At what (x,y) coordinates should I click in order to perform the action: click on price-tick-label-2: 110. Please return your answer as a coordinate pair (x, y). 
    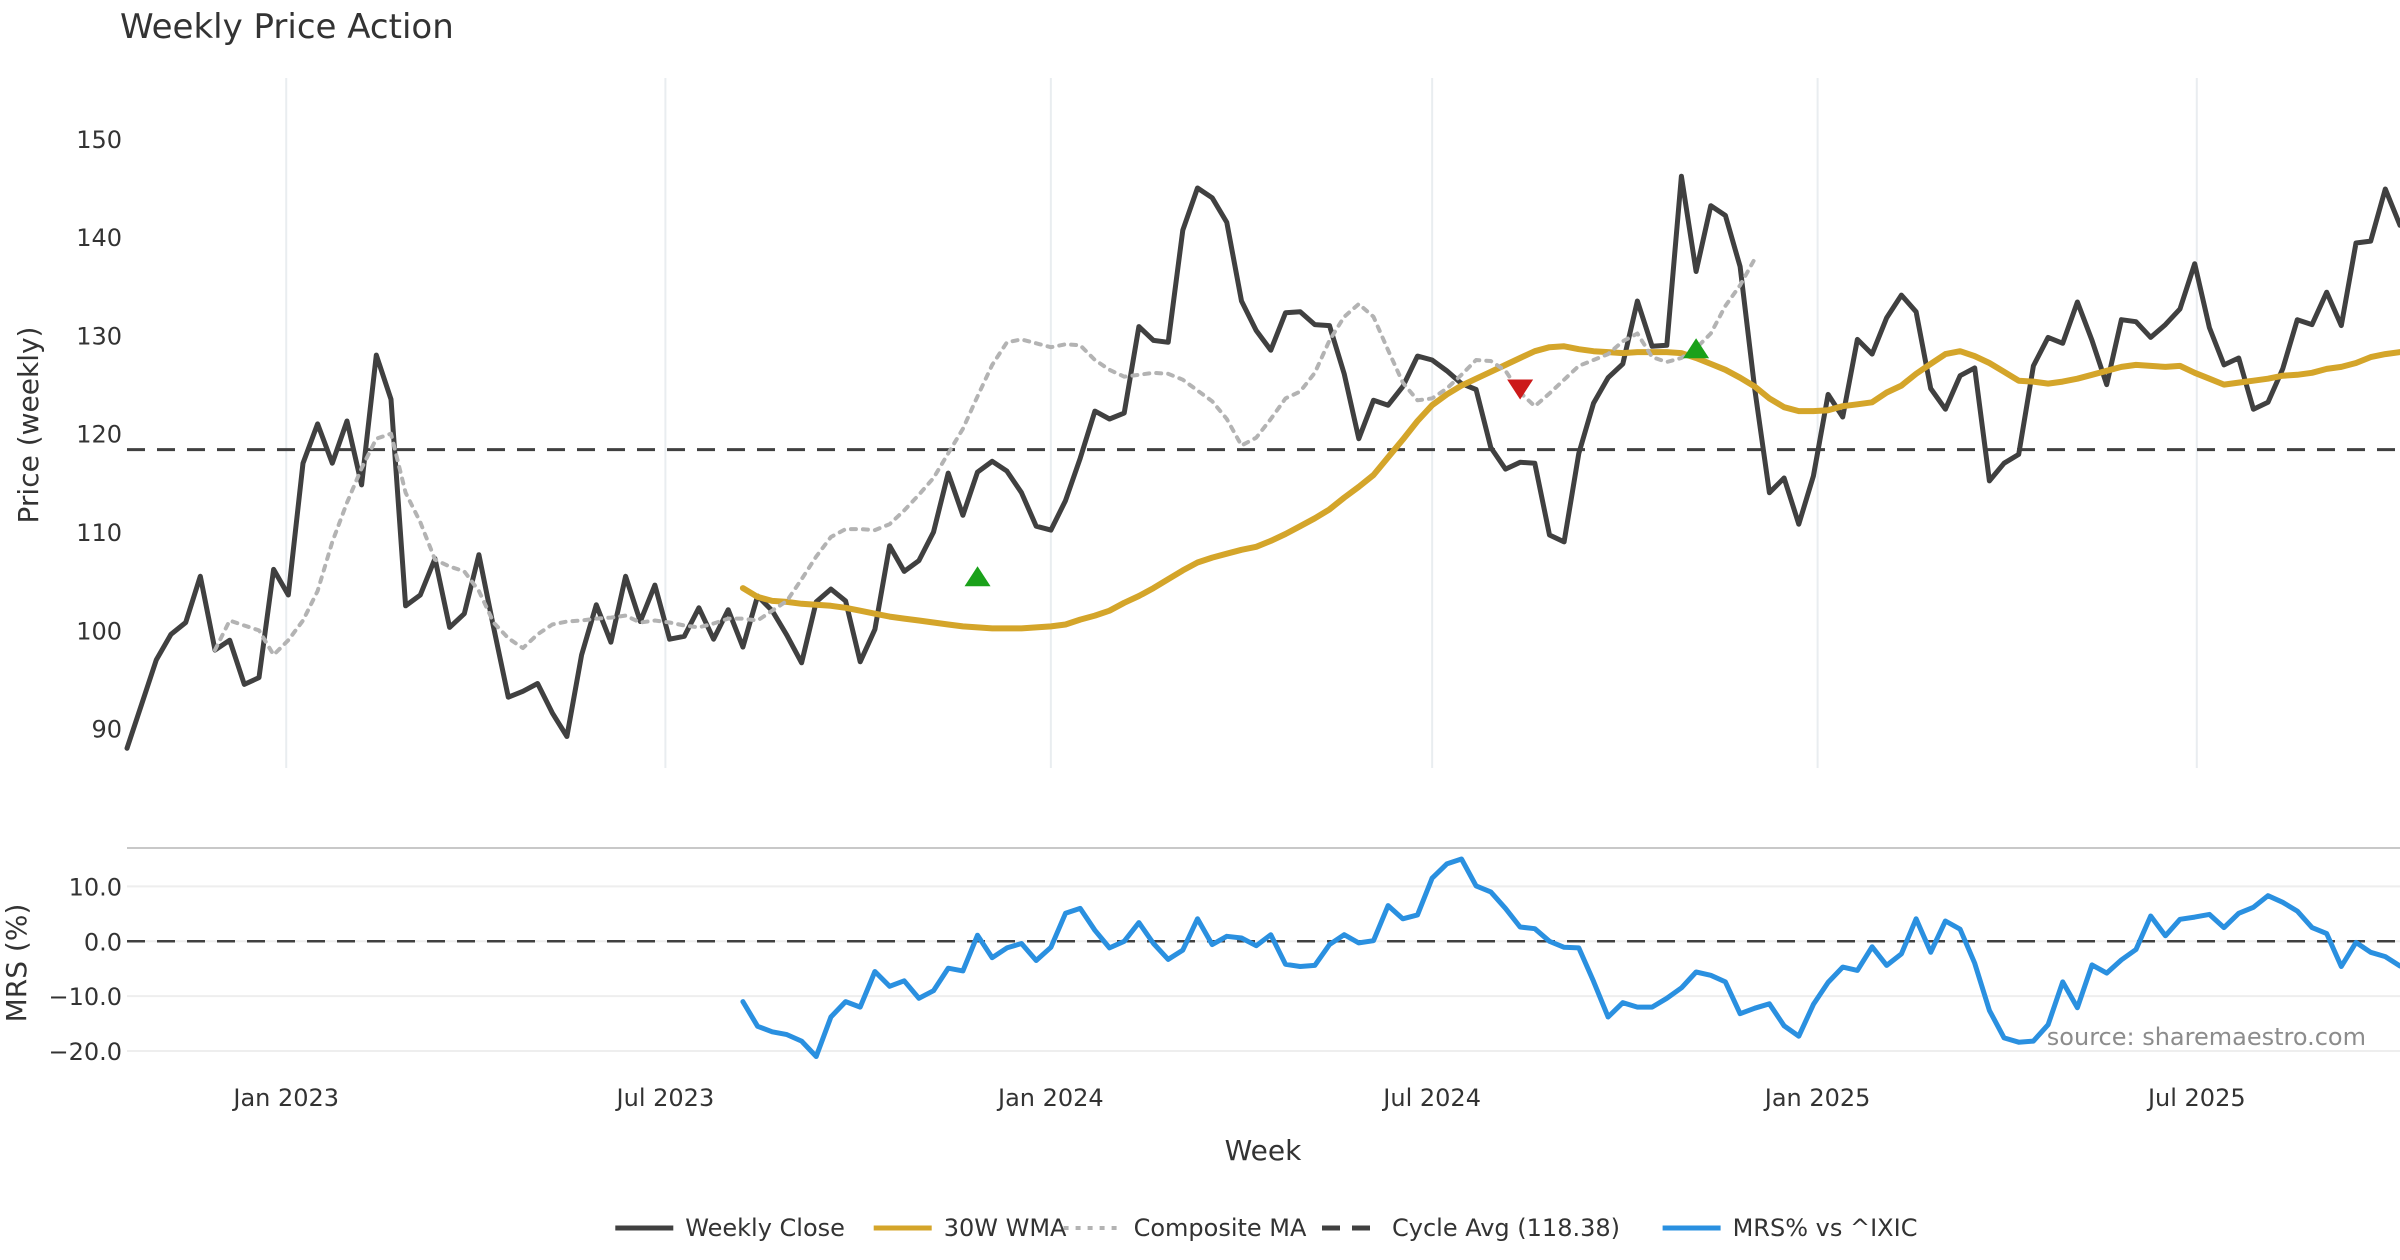
    Looking at the image, I should click on (99, 533).